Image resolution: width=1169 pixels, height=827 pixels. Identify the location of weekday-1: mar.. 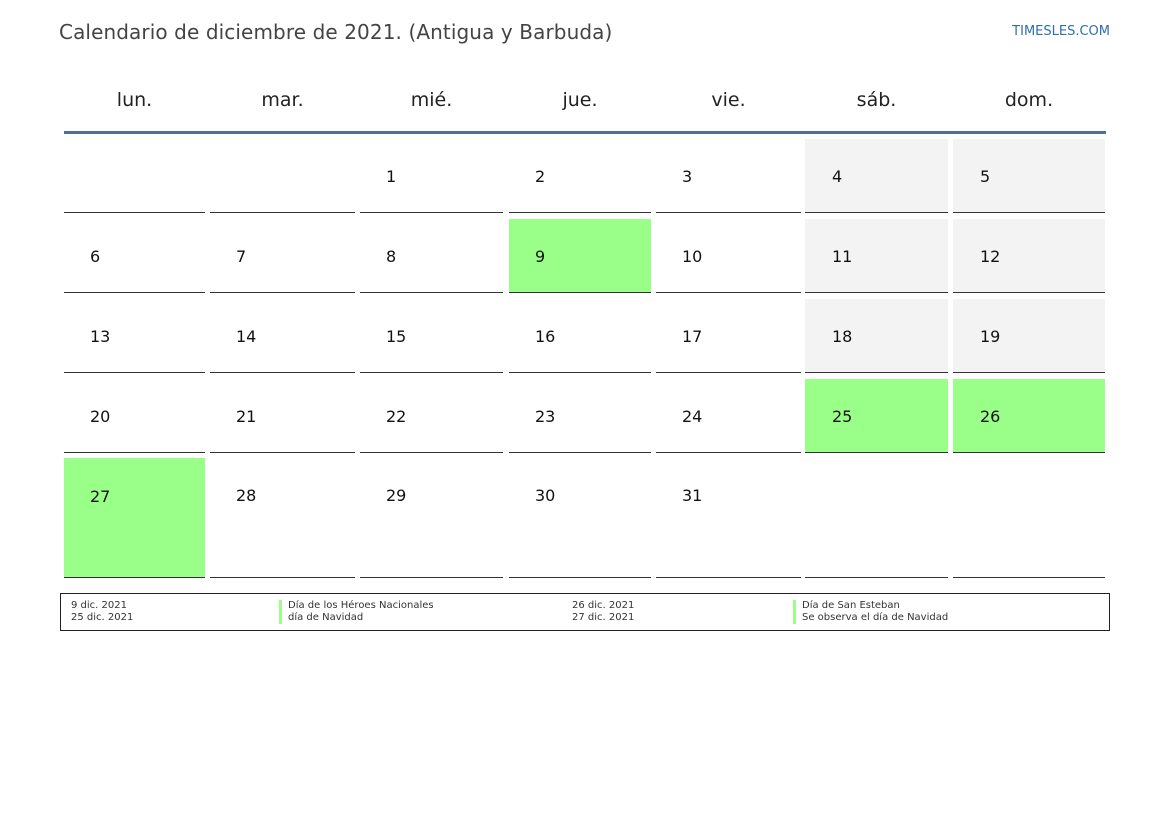
(282, 100).